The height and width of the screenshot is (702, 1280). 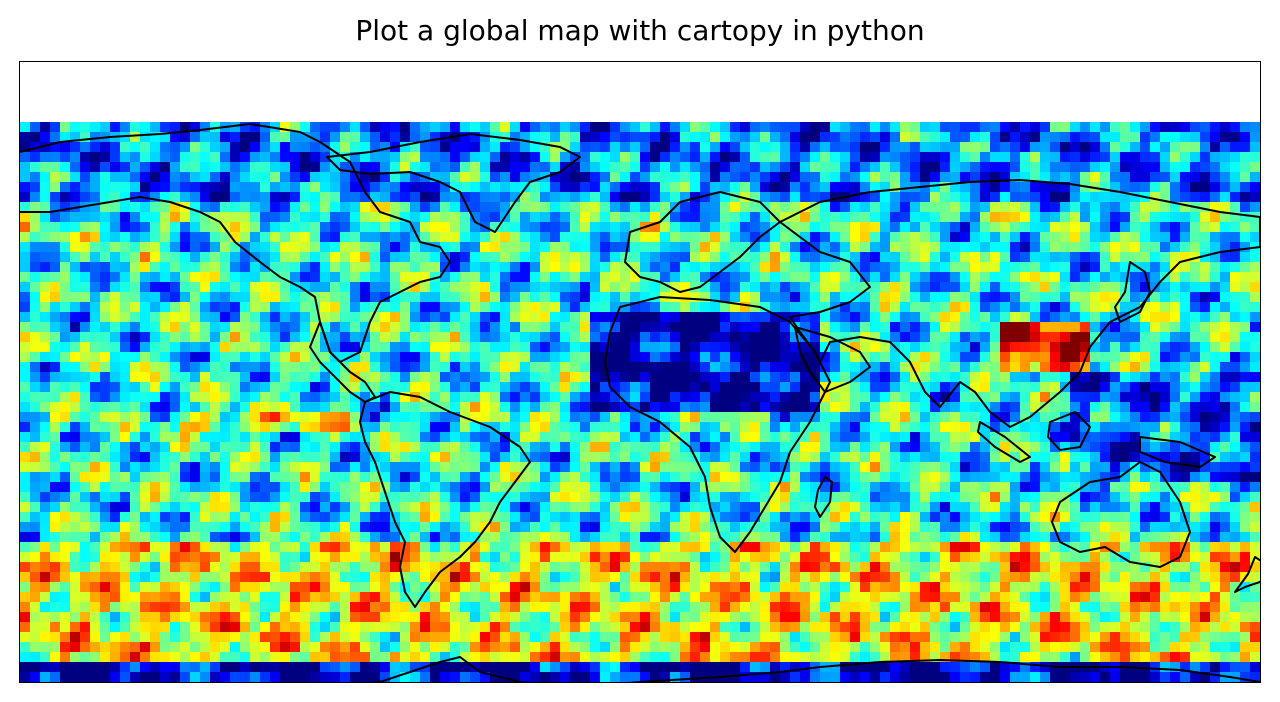 I want to click on coastline-europe, so click(x=702, y=242).